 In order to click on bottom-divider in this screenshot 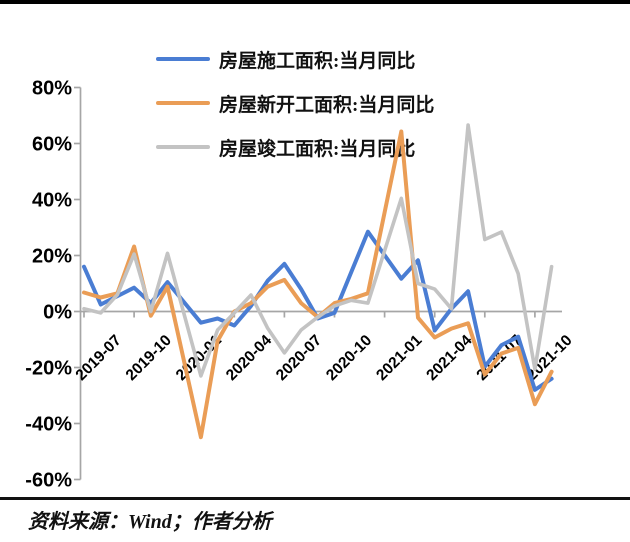, I will do `click(315, 498)`.